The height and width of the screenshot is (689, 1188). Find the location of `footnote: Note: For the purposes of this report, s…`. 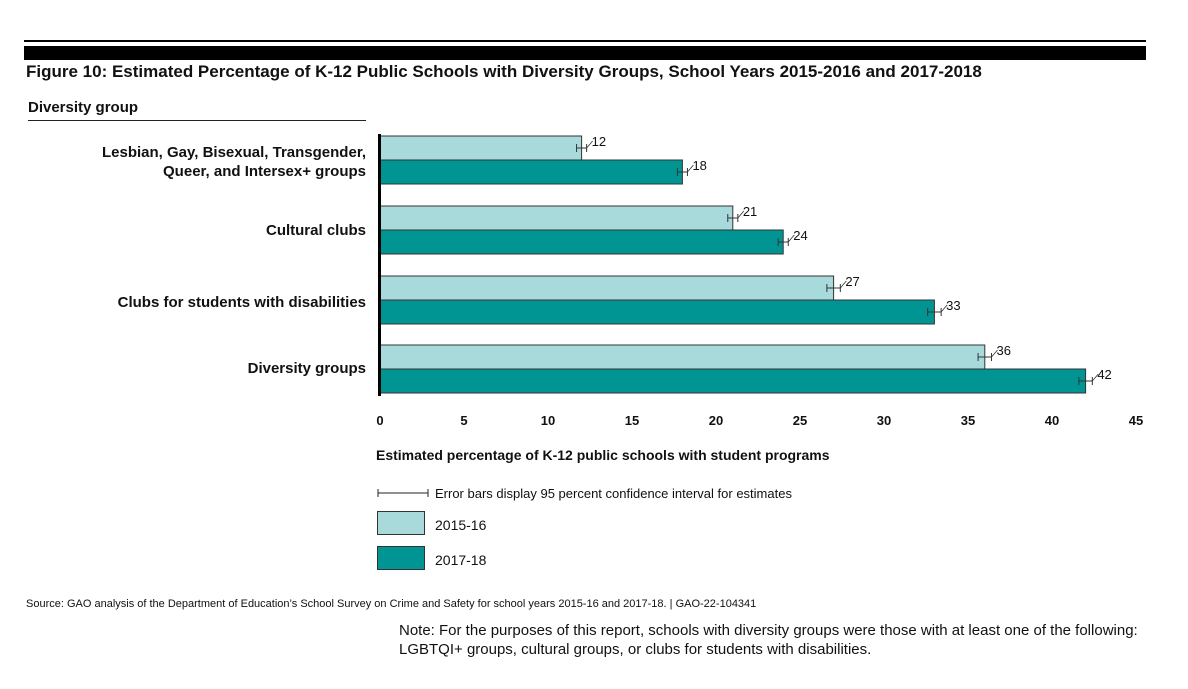

footnote: Note: For the purposes of this report, s… is located at coordinates (768, 640).